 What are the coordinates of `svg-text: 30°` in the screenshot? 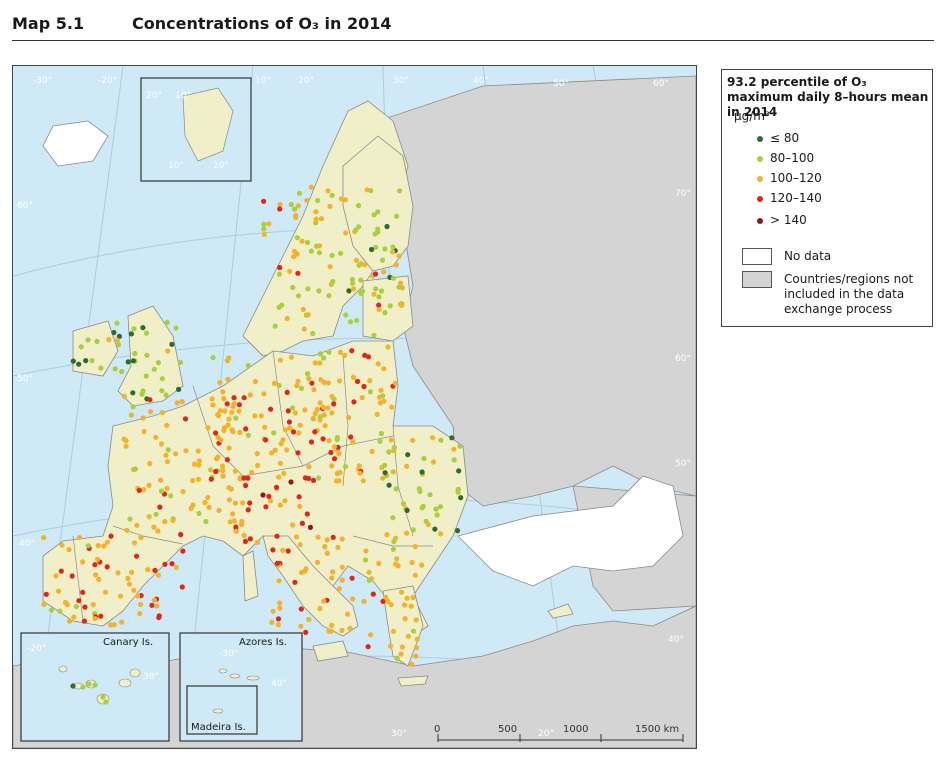 It's located at (151, 677).